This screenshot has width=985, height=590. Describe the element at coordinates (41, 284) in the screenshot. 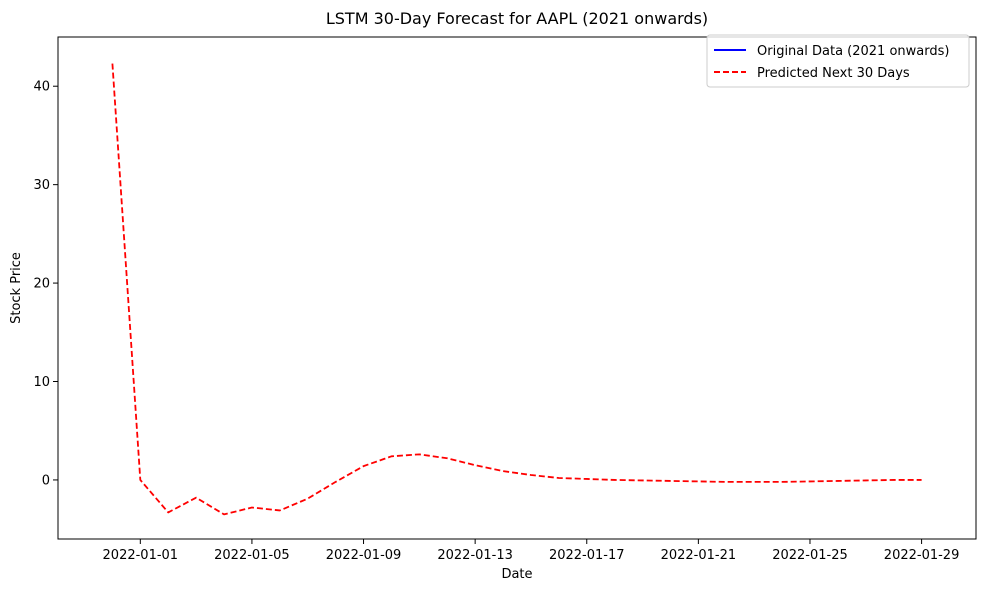

I see `y-tick-label: 20` at that location.